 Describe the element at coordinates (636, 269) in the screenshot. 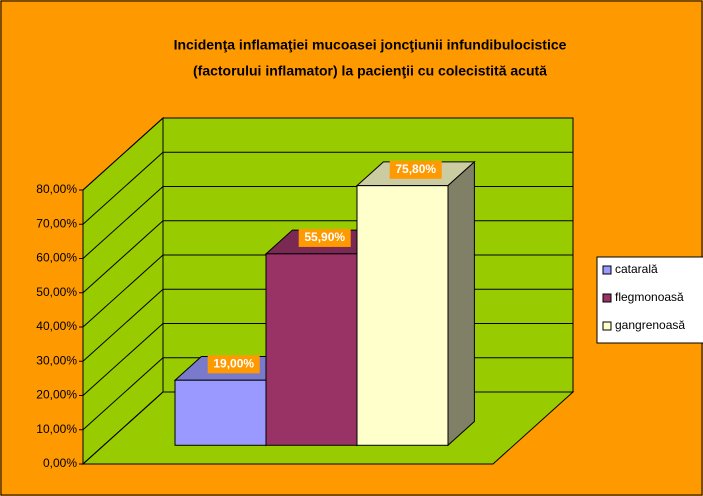

I see `legend-label: catarală` at that location.